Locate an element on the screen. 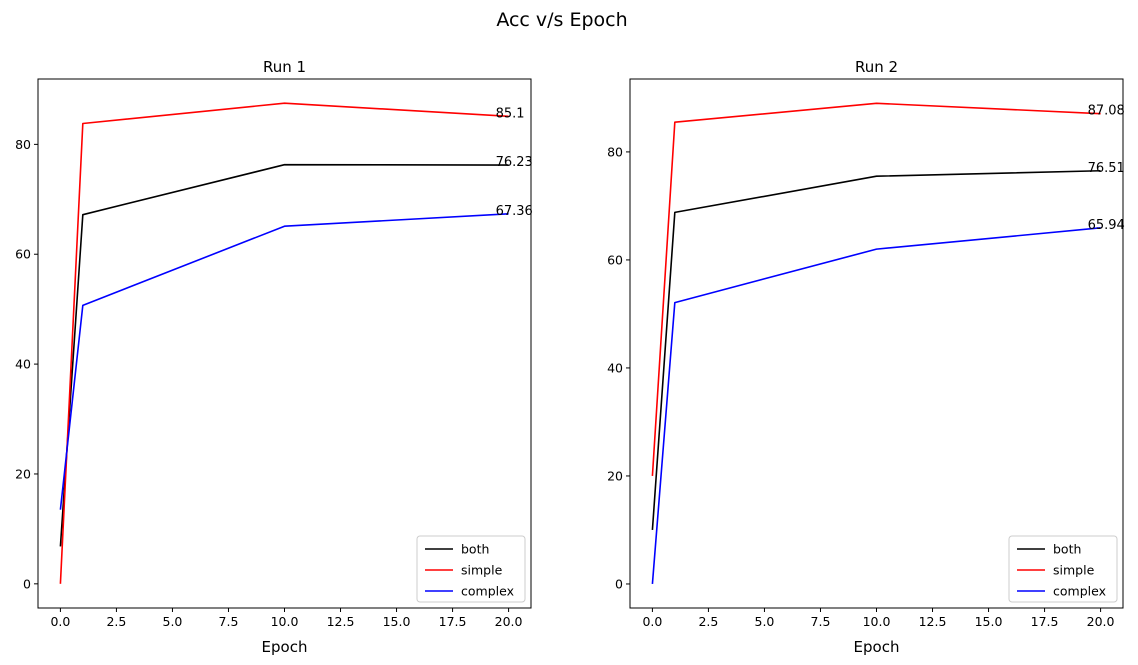 The image size is (1138, 665). end-value-label-both: 76.51 is located at coordinates (1106, 168).